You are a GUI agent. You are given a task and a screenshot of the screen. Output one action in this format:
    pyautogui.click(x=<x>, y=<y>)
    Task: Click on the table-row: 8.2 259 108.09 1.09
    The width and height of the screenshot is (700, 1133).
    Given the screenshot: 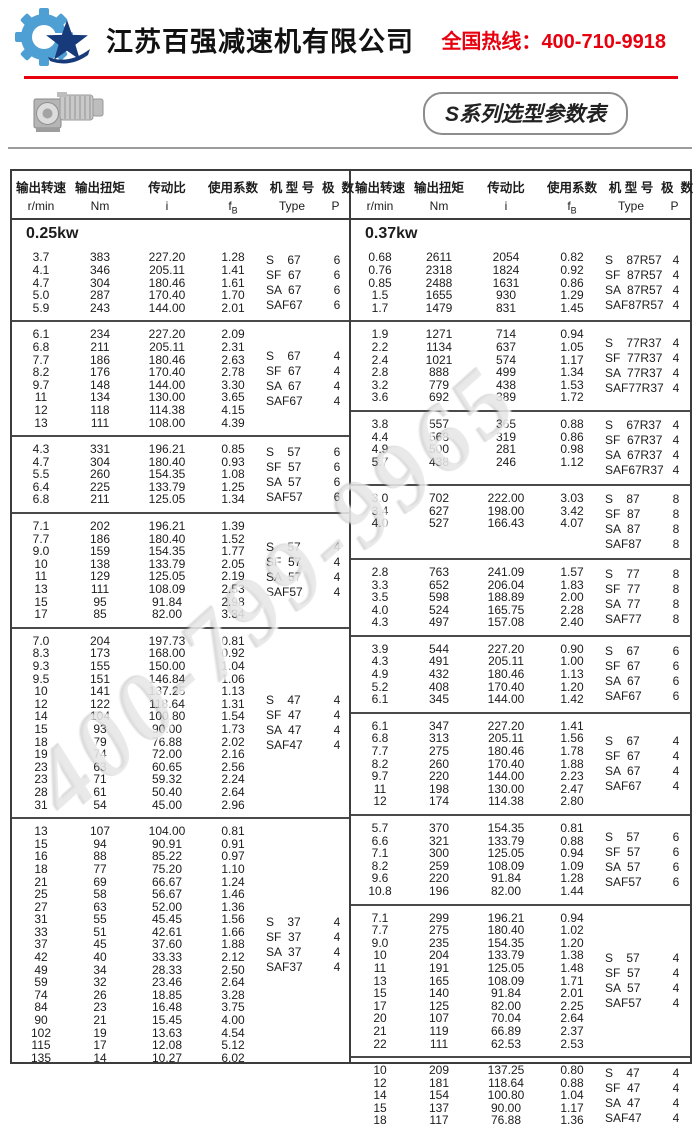 What is the action you would take?
    pyautogui.click(x=476, y=866)
    